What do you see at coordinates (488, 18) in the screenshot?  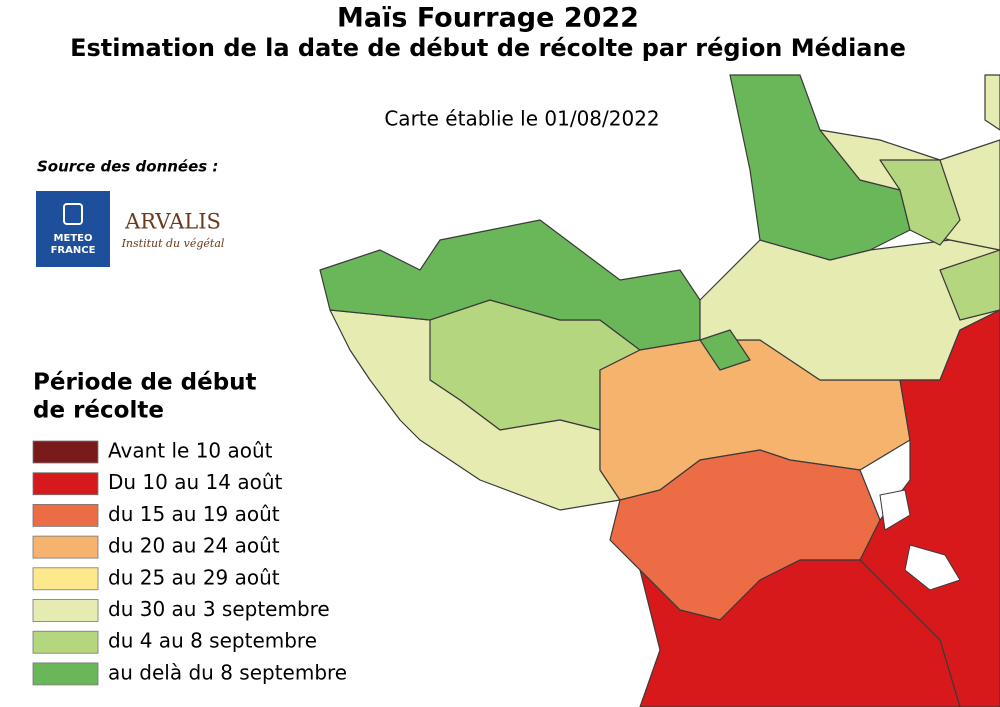 I see `title: Maïs Fourrage 2022` at bounding box center [488, 18].